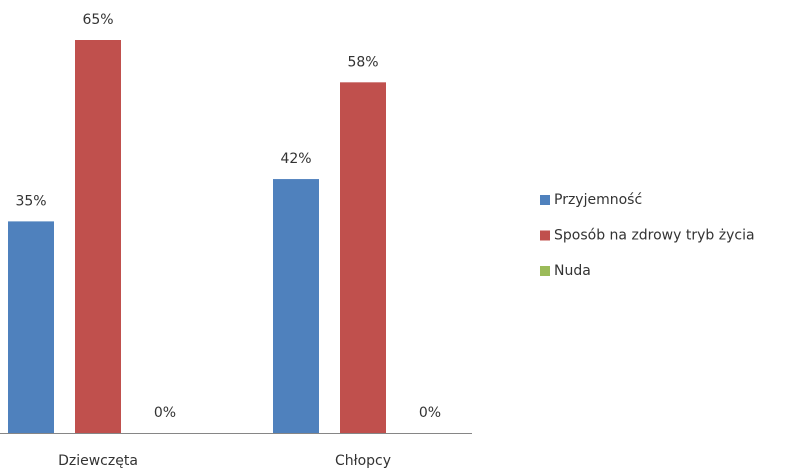 This screenshot has width=787, height=468. What do you see at coordinates (295, 159) in the screenshot?
I see `data-label: 42%` at bounding box center [295, 159].